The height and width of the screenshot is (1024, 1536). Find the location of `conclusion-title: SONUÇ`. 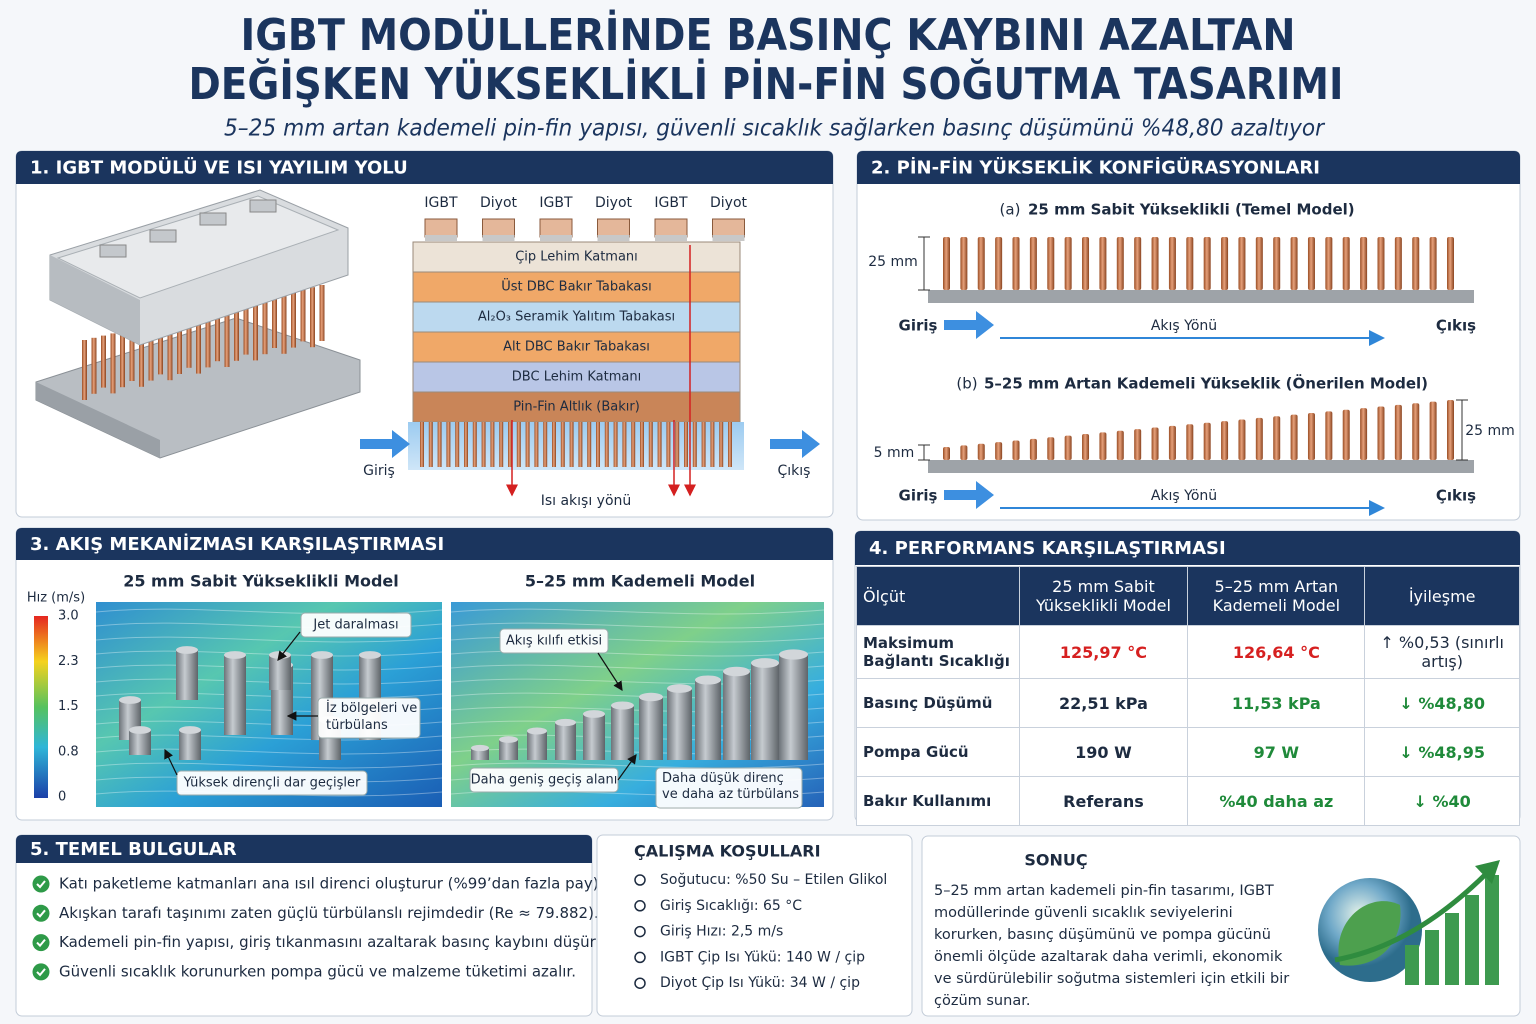

conclusion-title: SONUÇ is located at coordinates (1055, 860).